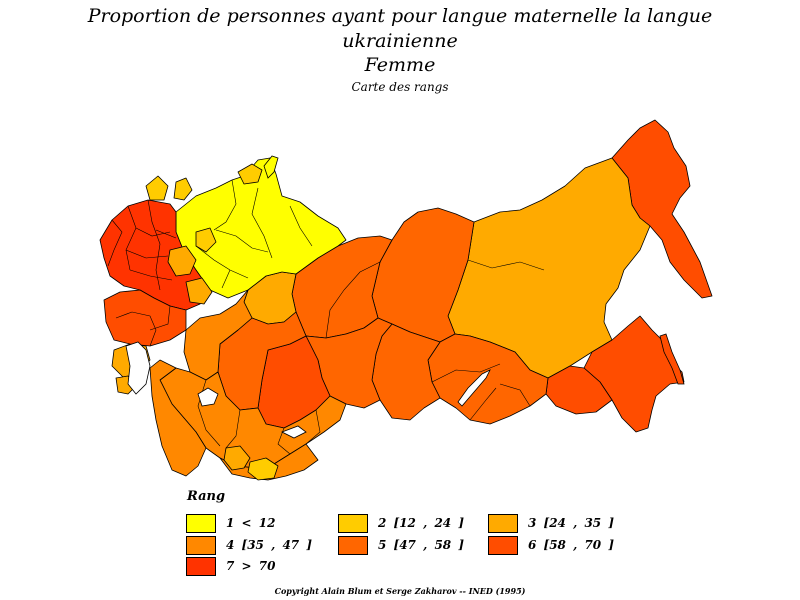 The width and height of the screenshot is (800, 600). What do you see at coordinates (400, 87) in the screenshot?
I see `map-caption: Carte des rangs` at bounding box center [400, 87].